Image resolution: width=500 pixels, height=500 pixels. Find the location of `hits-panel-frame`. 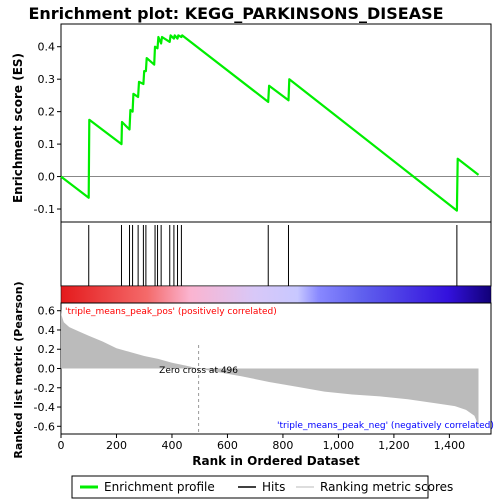

hits-panel-frame is located at coordinates (276, 254).